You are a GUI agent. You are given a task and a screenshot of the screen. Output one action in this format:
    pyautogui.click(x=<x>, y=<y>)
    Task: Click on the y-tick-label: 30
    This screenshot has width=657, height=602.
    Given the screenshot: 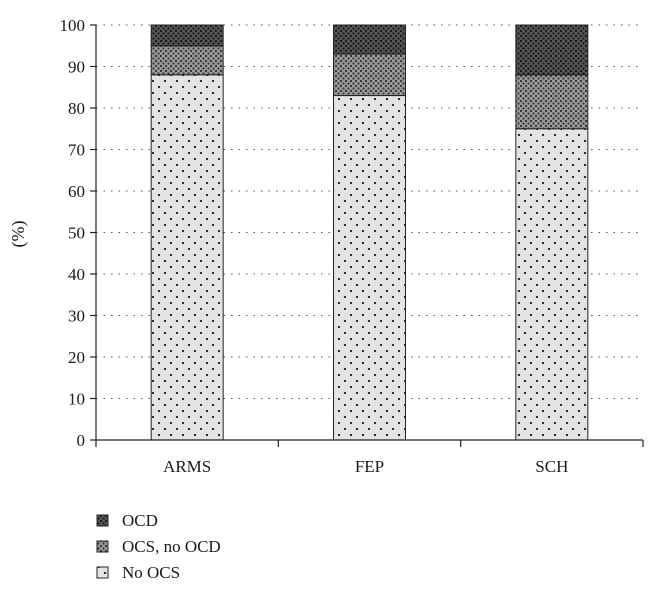 What is the action you would take?
    pyautogui.click(x=76, y=316)
    